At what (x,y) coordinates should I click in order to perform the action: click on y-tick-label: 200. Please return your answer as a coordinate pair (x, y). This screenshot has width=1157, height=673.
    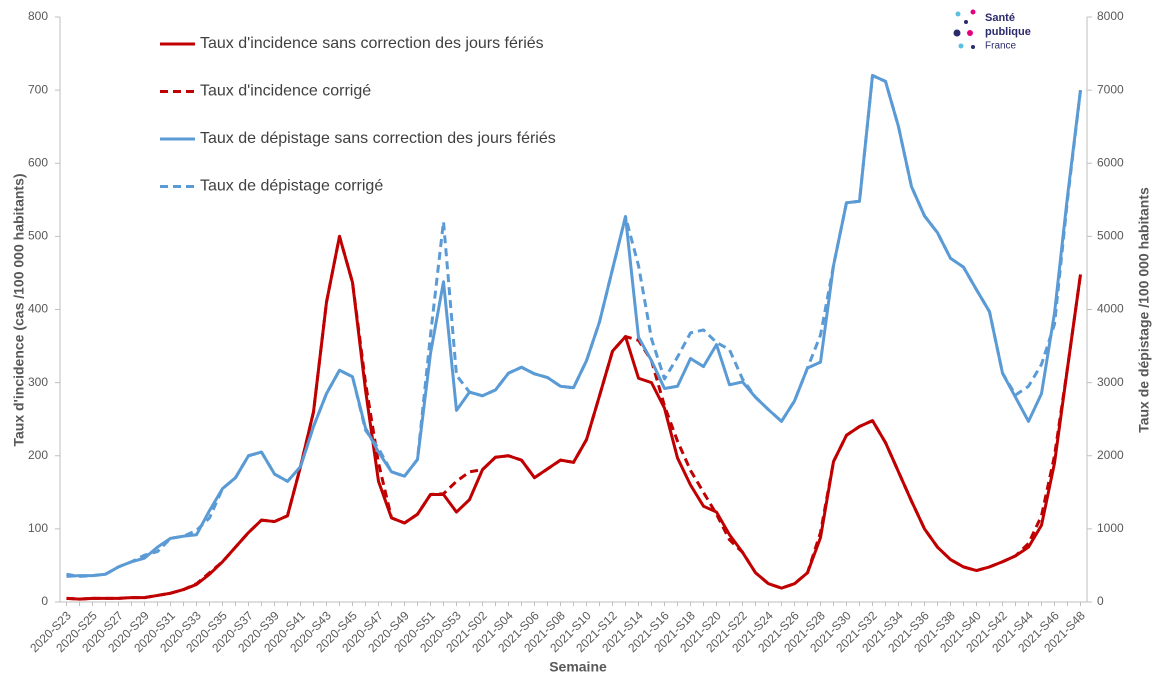
    Looking at the image, I should click on (38, 455).